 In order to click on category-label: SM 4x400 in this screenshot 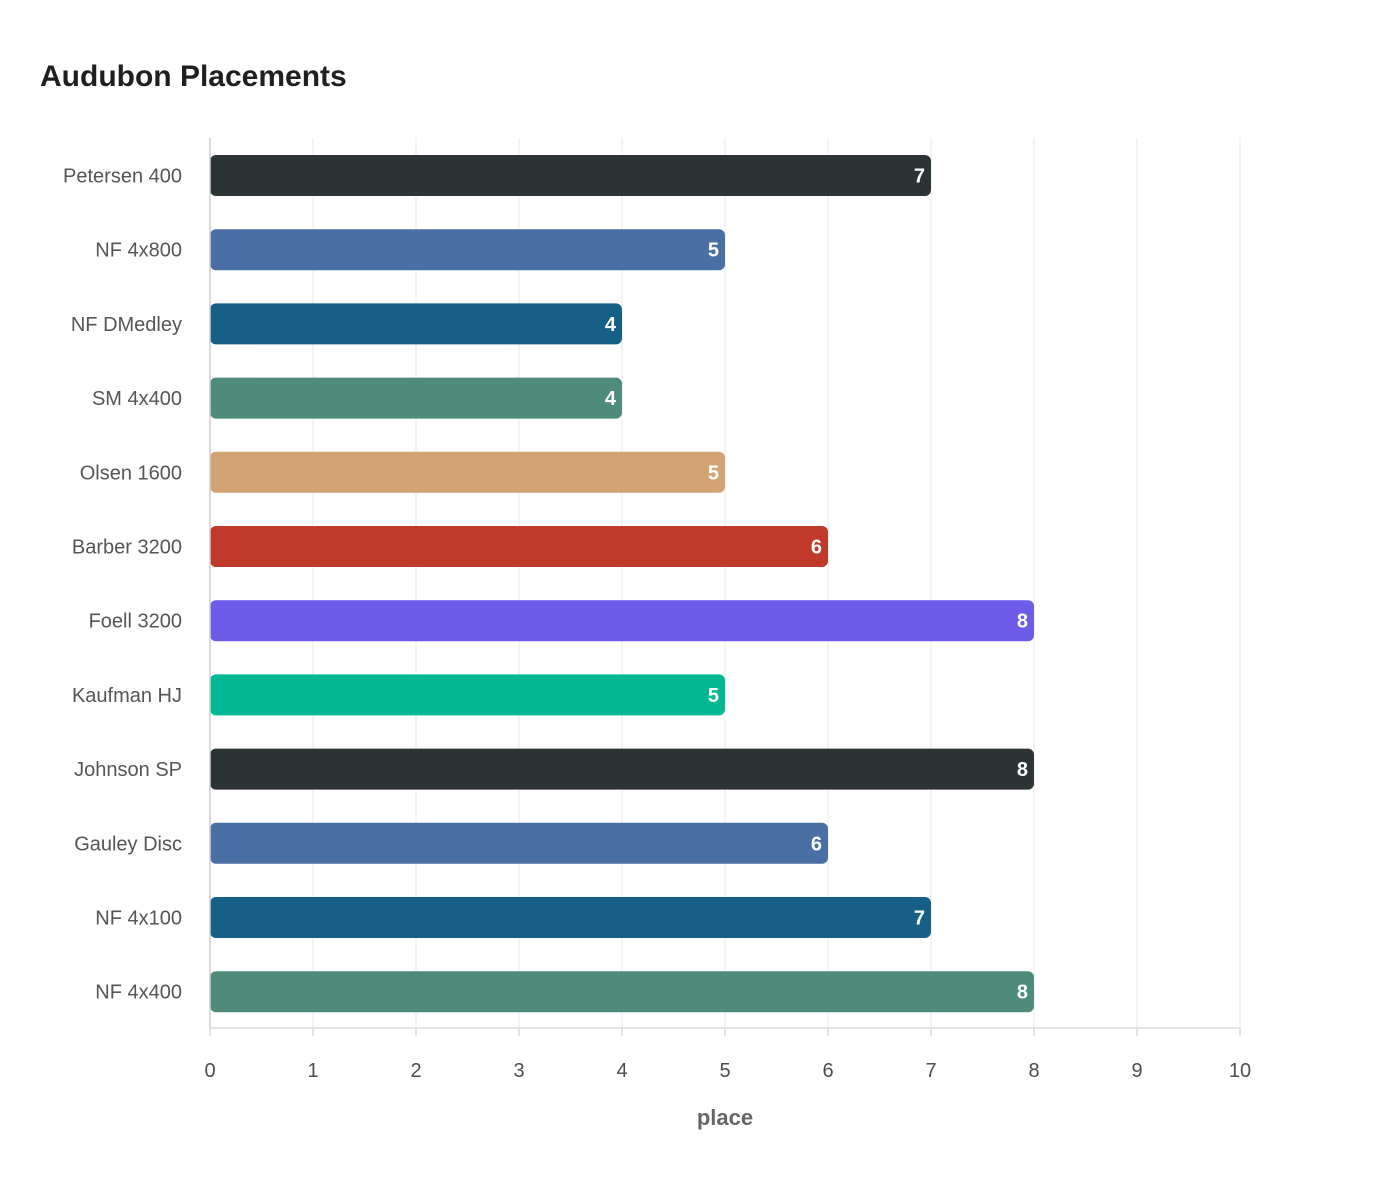, I will do `click(137, 399)`.